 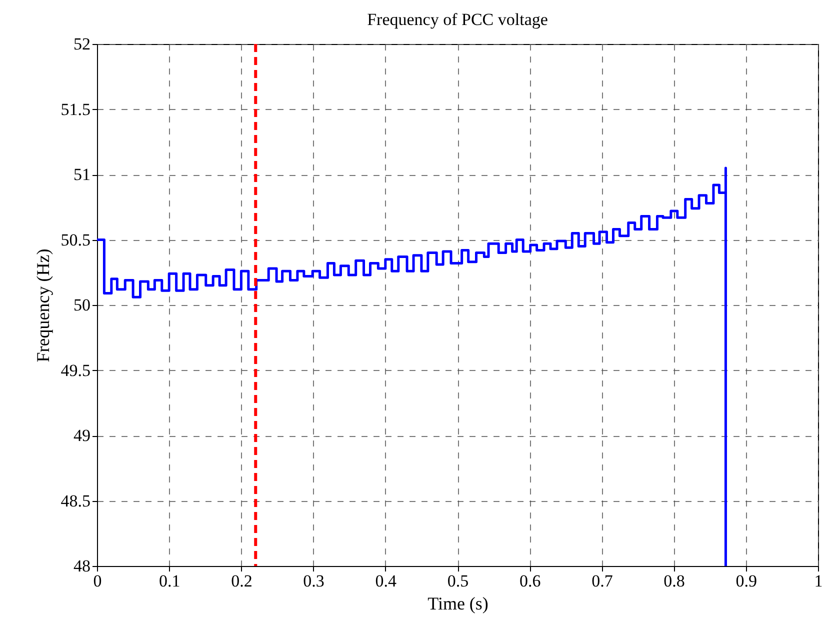 What do you see at coordinates (75, 370) in the screenshot?
I see `y-tick-label: 49.5` at bounding box center [75, 370].